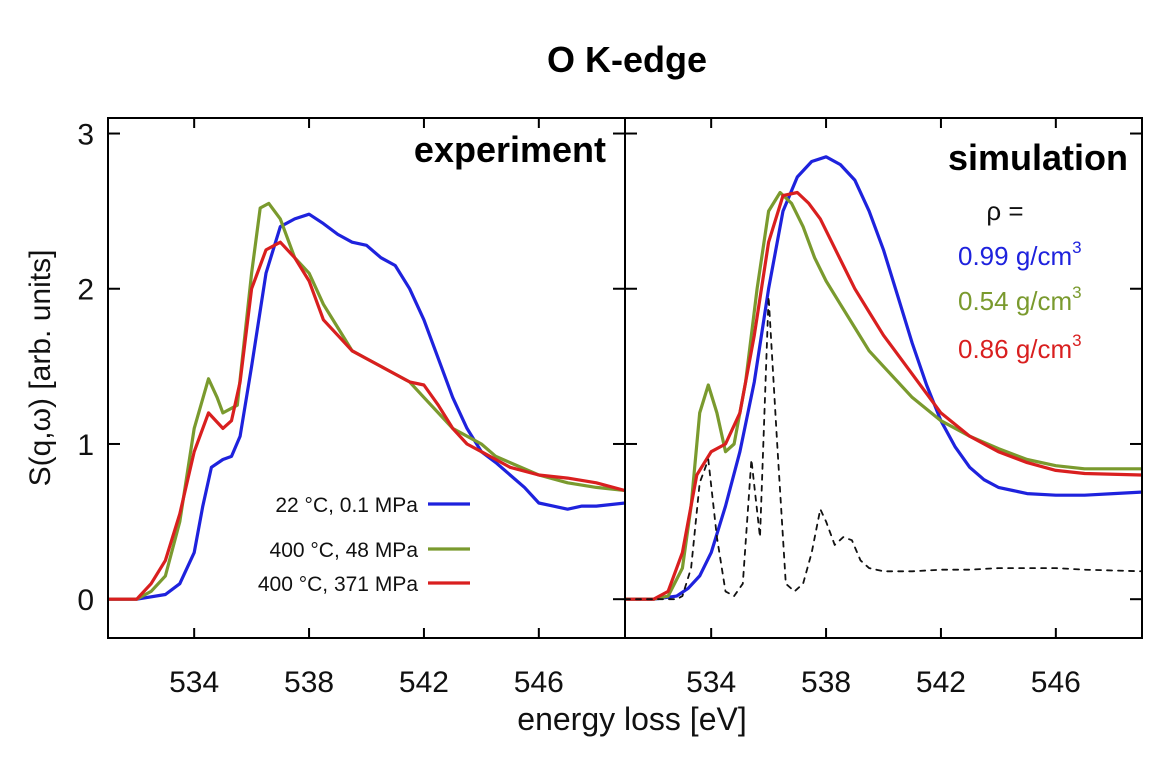 The height and width of the screenshot is (773, 1170). What do you see at coordinates (344, 550) in the screenshot?
I see `legend-label-green: 400 °C, 48 MPa` at bounding box center [344, 550].